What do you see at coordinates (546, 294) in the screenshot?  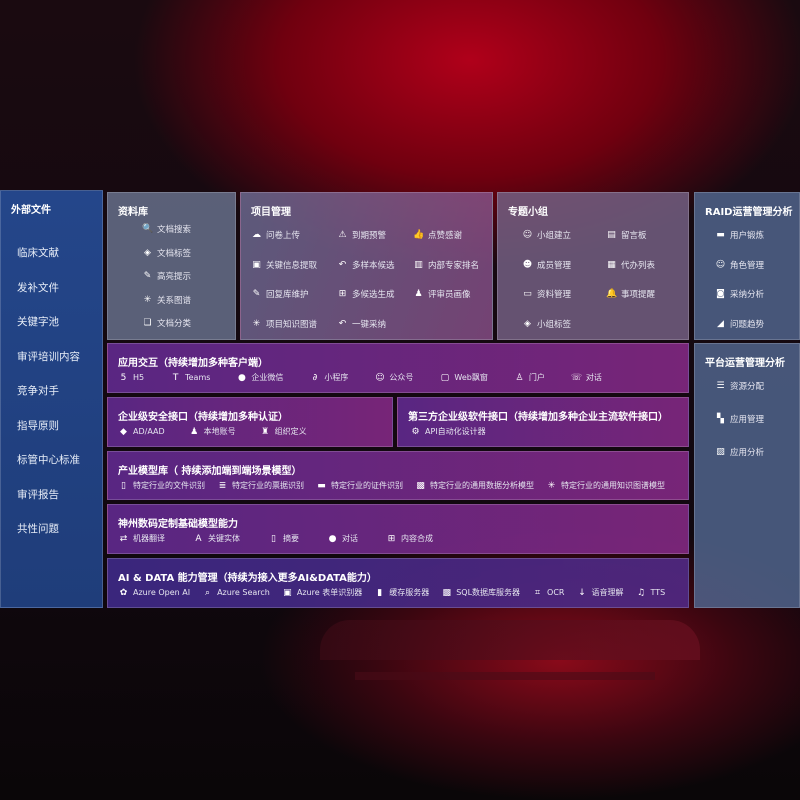 I see `feature-item: ▭ 资料管理` at bounding box center [546, 294].